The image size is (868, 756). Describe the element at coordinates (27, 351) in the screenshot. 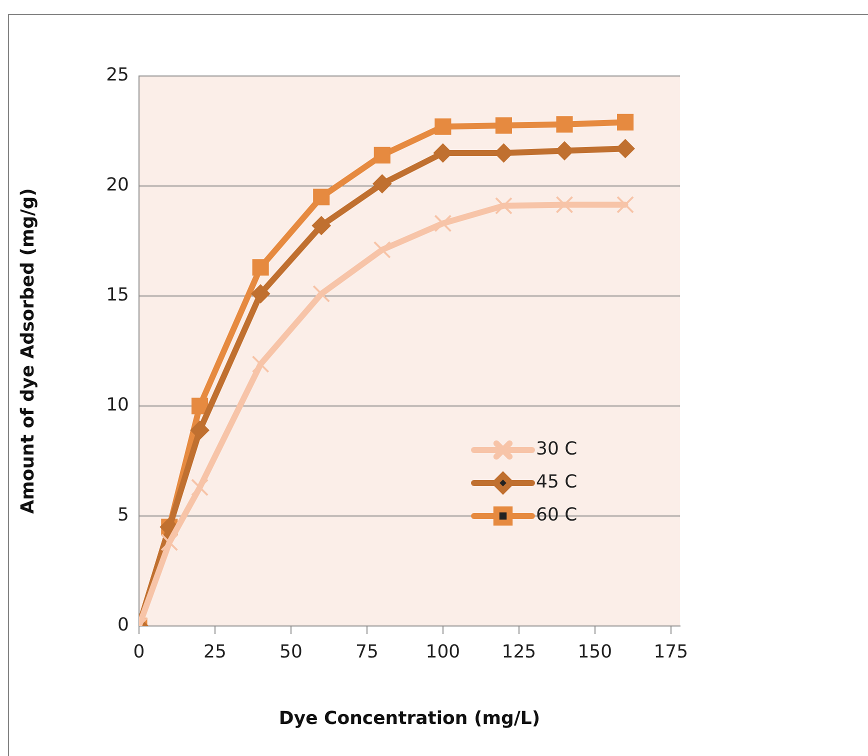

I see `y-axis-title: Amount of dye Adsorbed (mg/g)` at that location.